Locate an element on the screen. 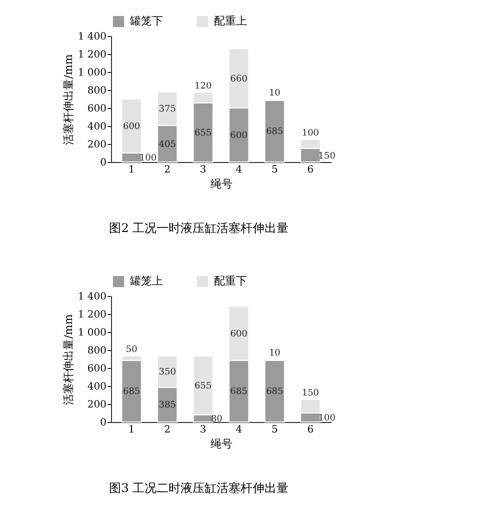 The width and height of the screenshot is (491, 512). legend-label: 配重下 is located at coordinates (230, 281).